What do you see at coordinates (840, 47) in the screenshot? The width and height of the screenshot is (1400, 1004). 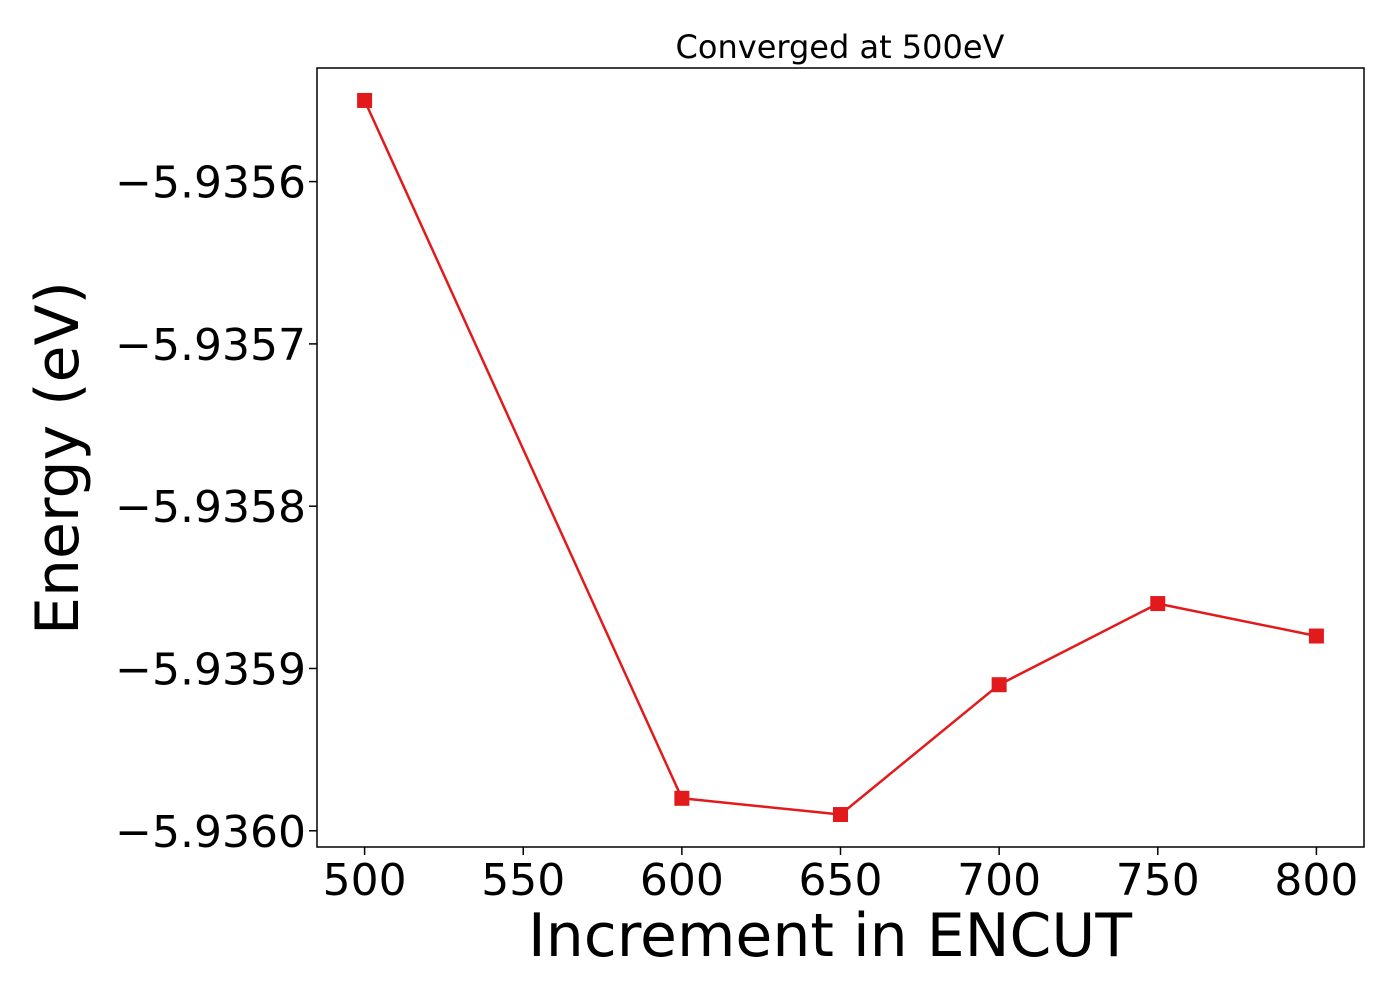 I see `chart-title: Converged at 500eV` at bounding box center [840, 47].